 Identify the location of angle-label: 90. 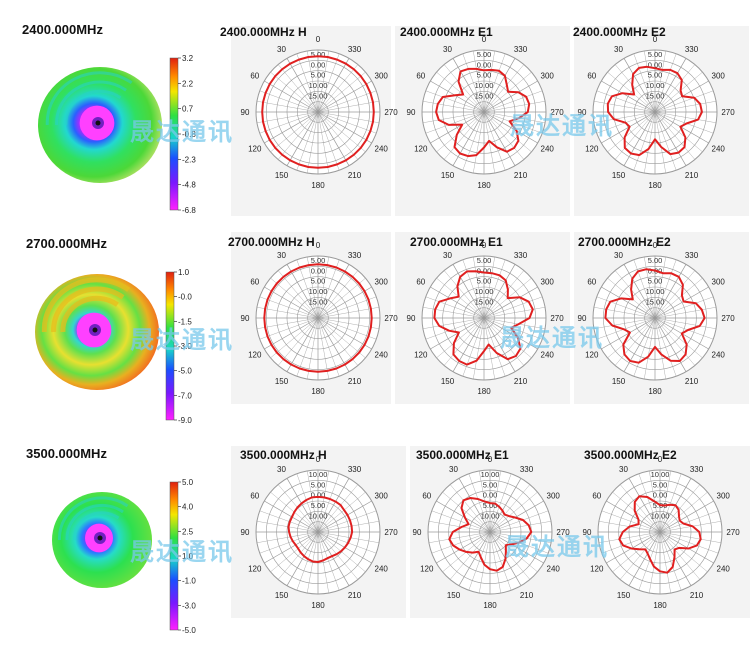
(245, 318).